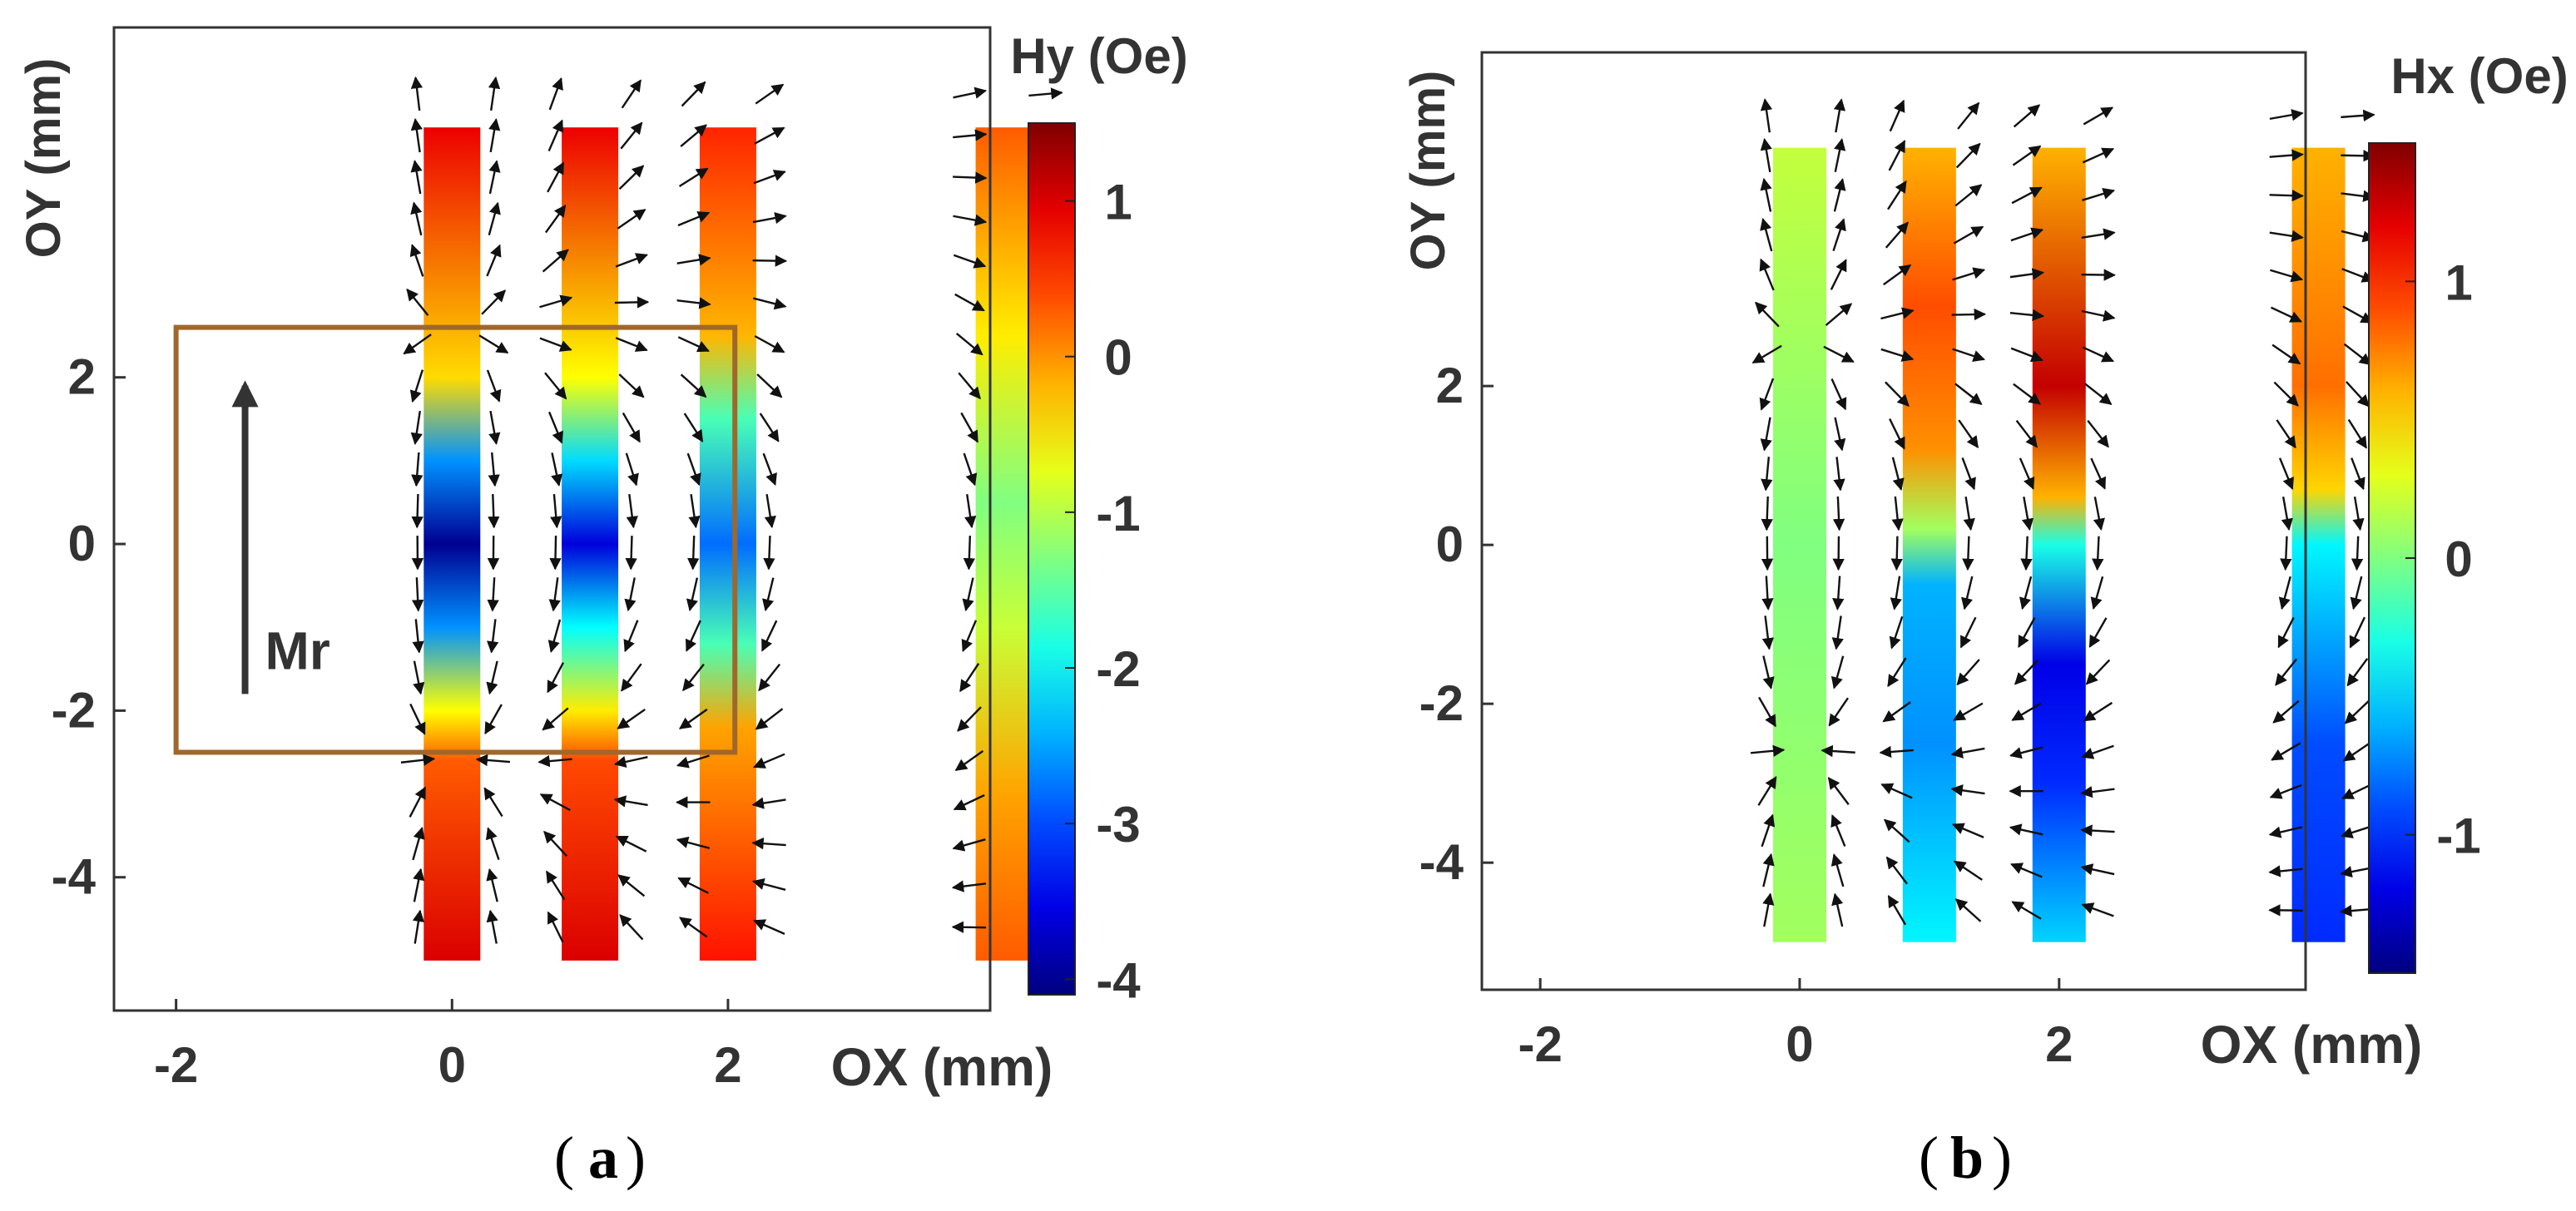 The image size is (2576, 1211). Describe the element at coordinates (942, 1067) in the screenshot. I see `panel-a-xlabel: OX (mm)` at that location.